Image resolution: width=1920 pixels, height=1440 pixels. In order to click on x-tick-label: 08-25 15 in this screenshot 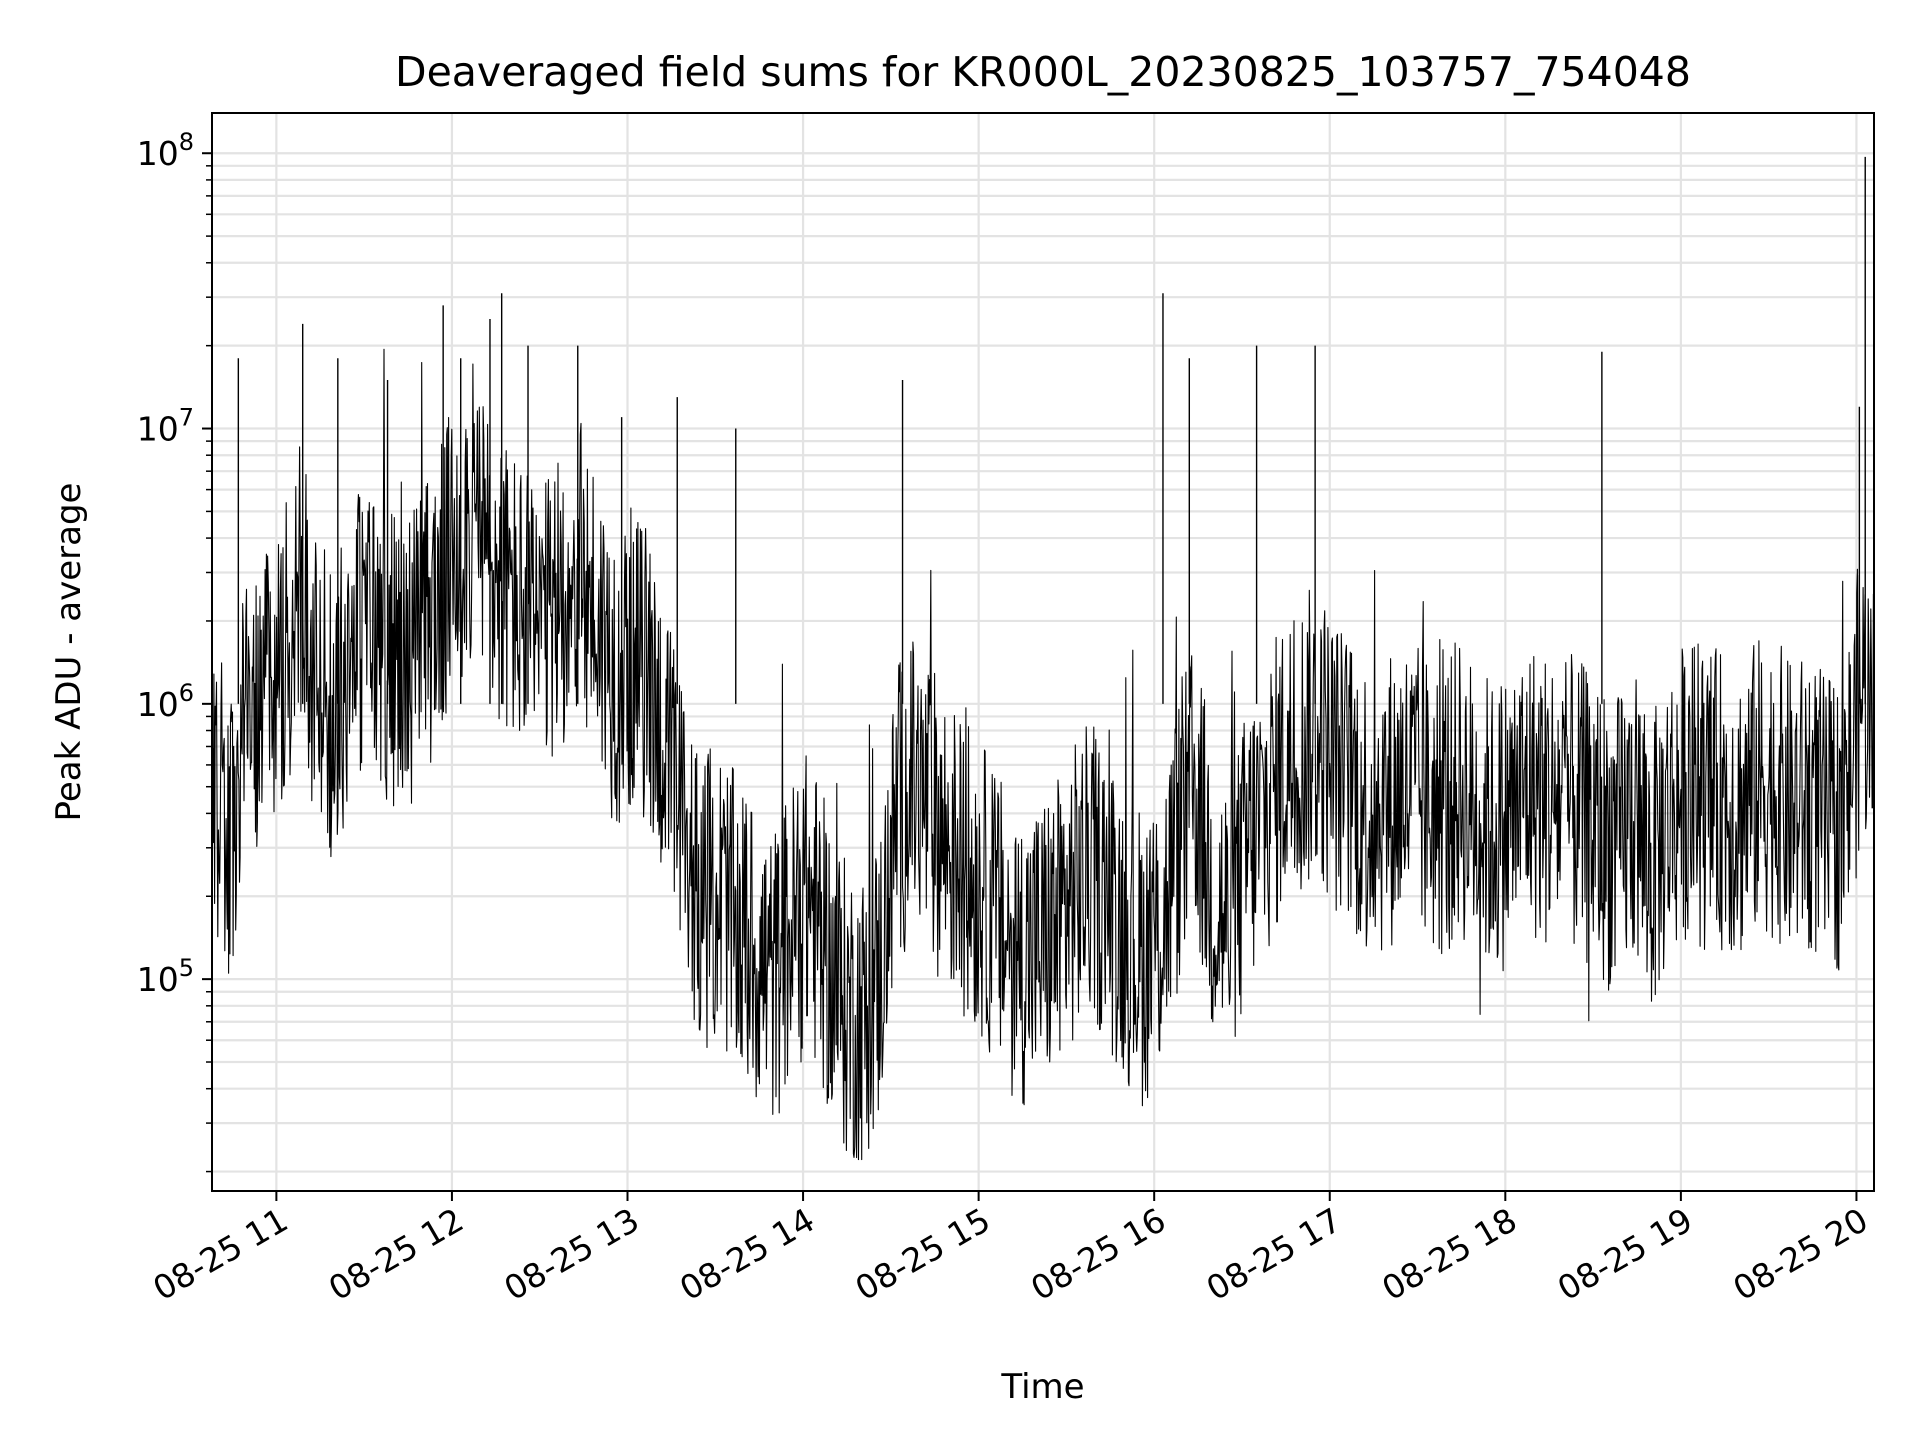, I will do `click(923, 1254)`.